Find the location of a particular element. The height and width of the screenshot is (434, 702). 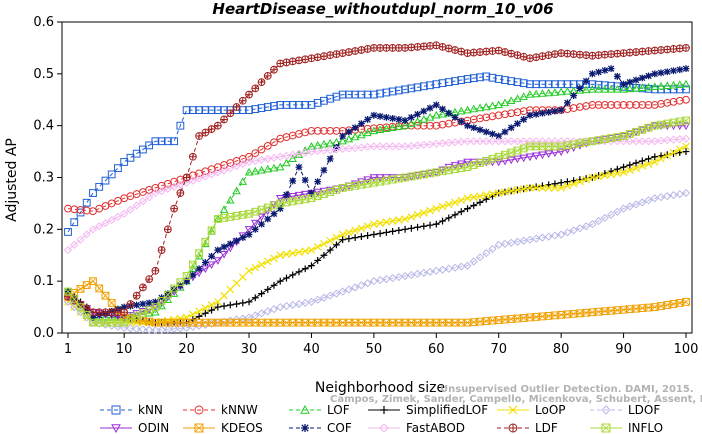

legend-marker-lof is located at coordinates (305, 409).